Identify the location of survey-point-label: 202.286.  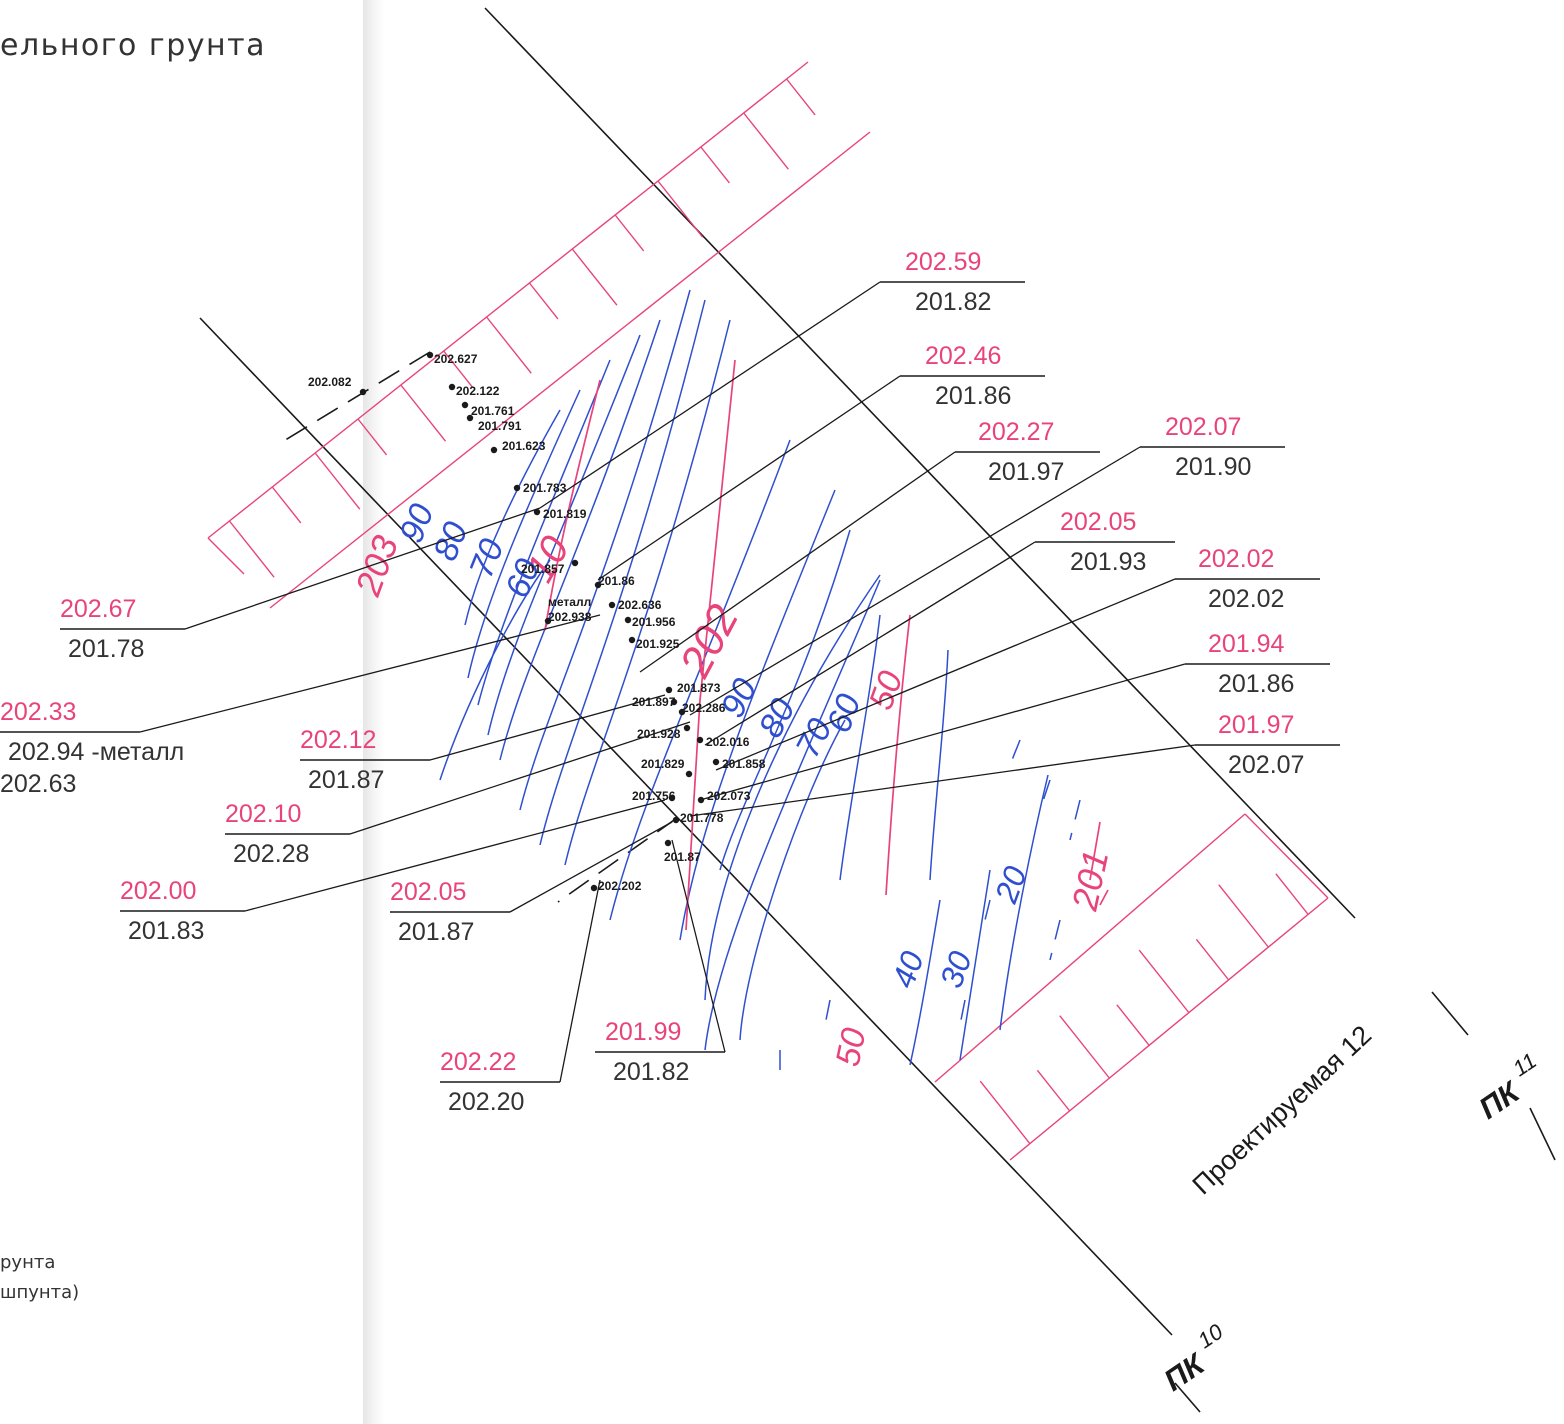
(704, 708).